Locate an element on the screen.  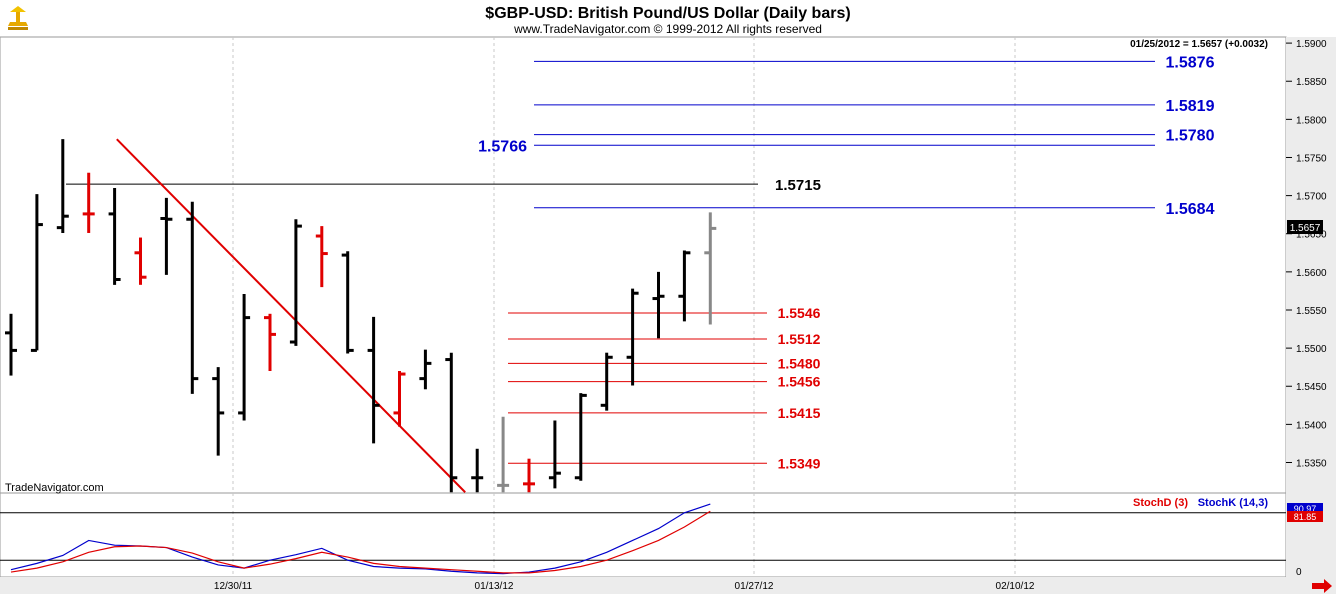
black-level-label: 1.5715 is located at coordinates (798, 185).